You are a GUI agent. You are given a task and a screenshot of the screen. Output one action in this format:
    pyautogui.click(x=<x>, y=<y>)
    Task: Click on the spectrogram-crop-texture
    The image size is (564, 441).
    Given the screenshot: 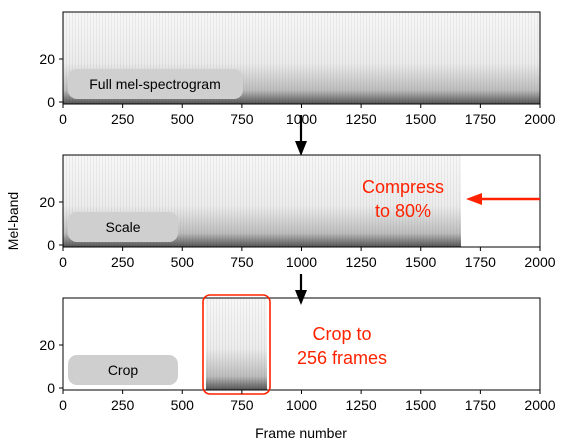 What is the action you would take?
    pyautogui.click(x=236, y=344)
    